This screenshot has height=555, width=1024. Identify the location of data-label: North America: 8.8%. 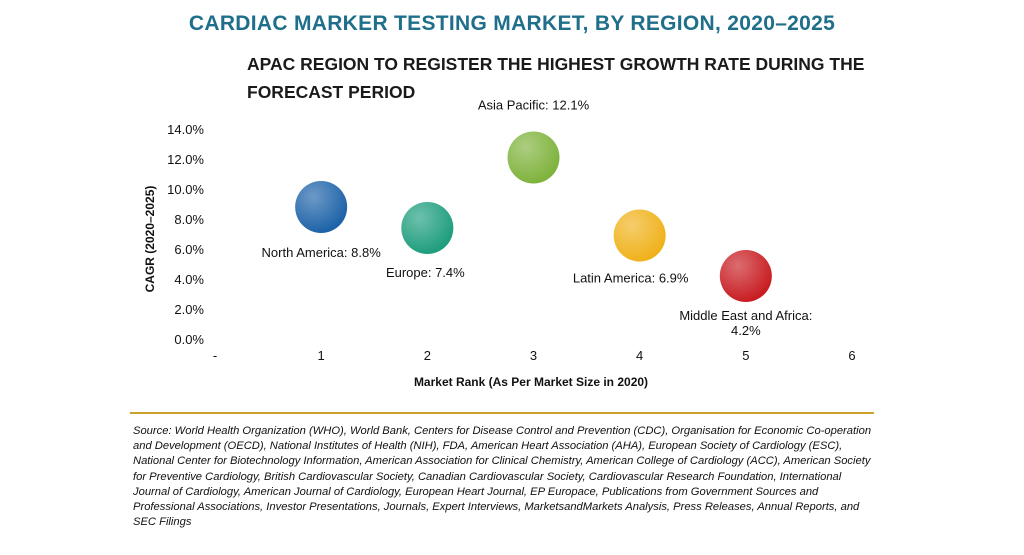
(322, 252).